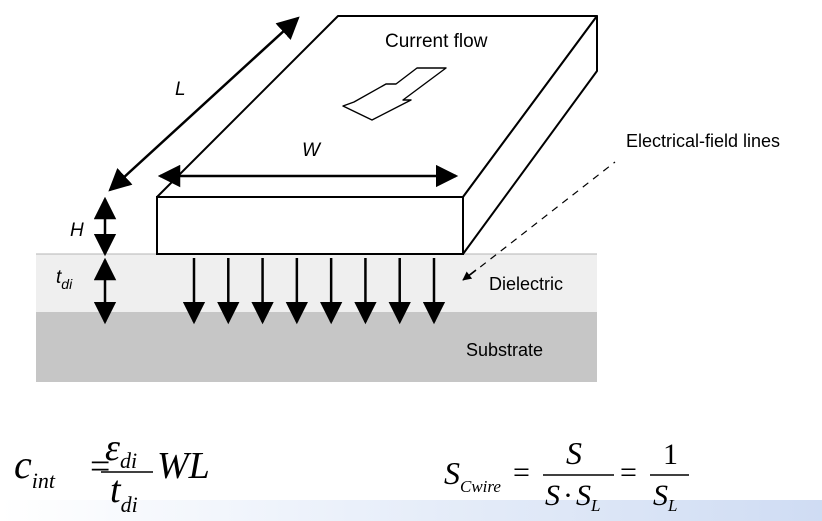  What do you see at coordinates (124, 493) in the screenshot?
I see `cap-denominator: tdi` at bounding box center [124, 493].